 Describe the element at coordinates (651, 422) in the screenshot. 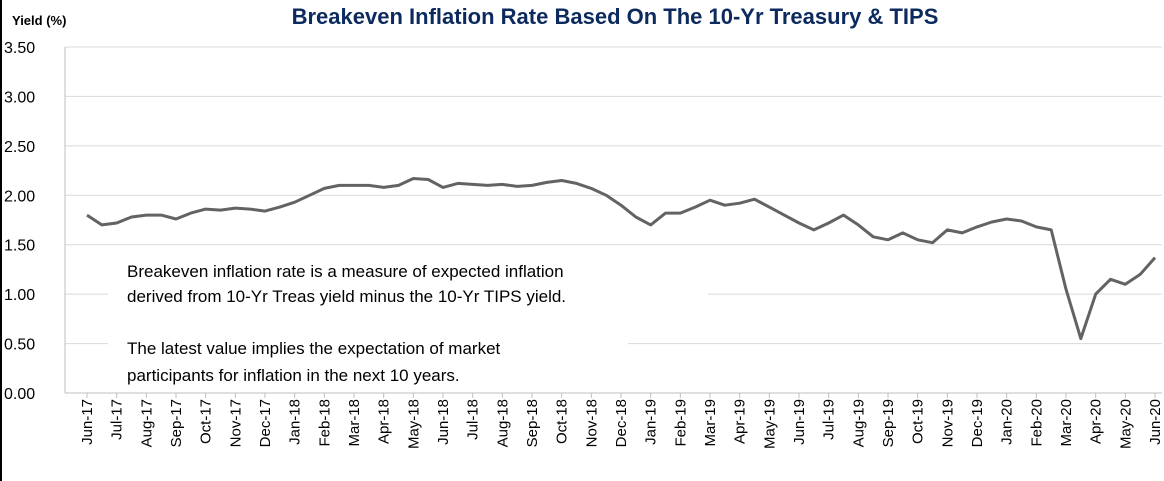

I see `x-tick-label: Jan-19` at that location.